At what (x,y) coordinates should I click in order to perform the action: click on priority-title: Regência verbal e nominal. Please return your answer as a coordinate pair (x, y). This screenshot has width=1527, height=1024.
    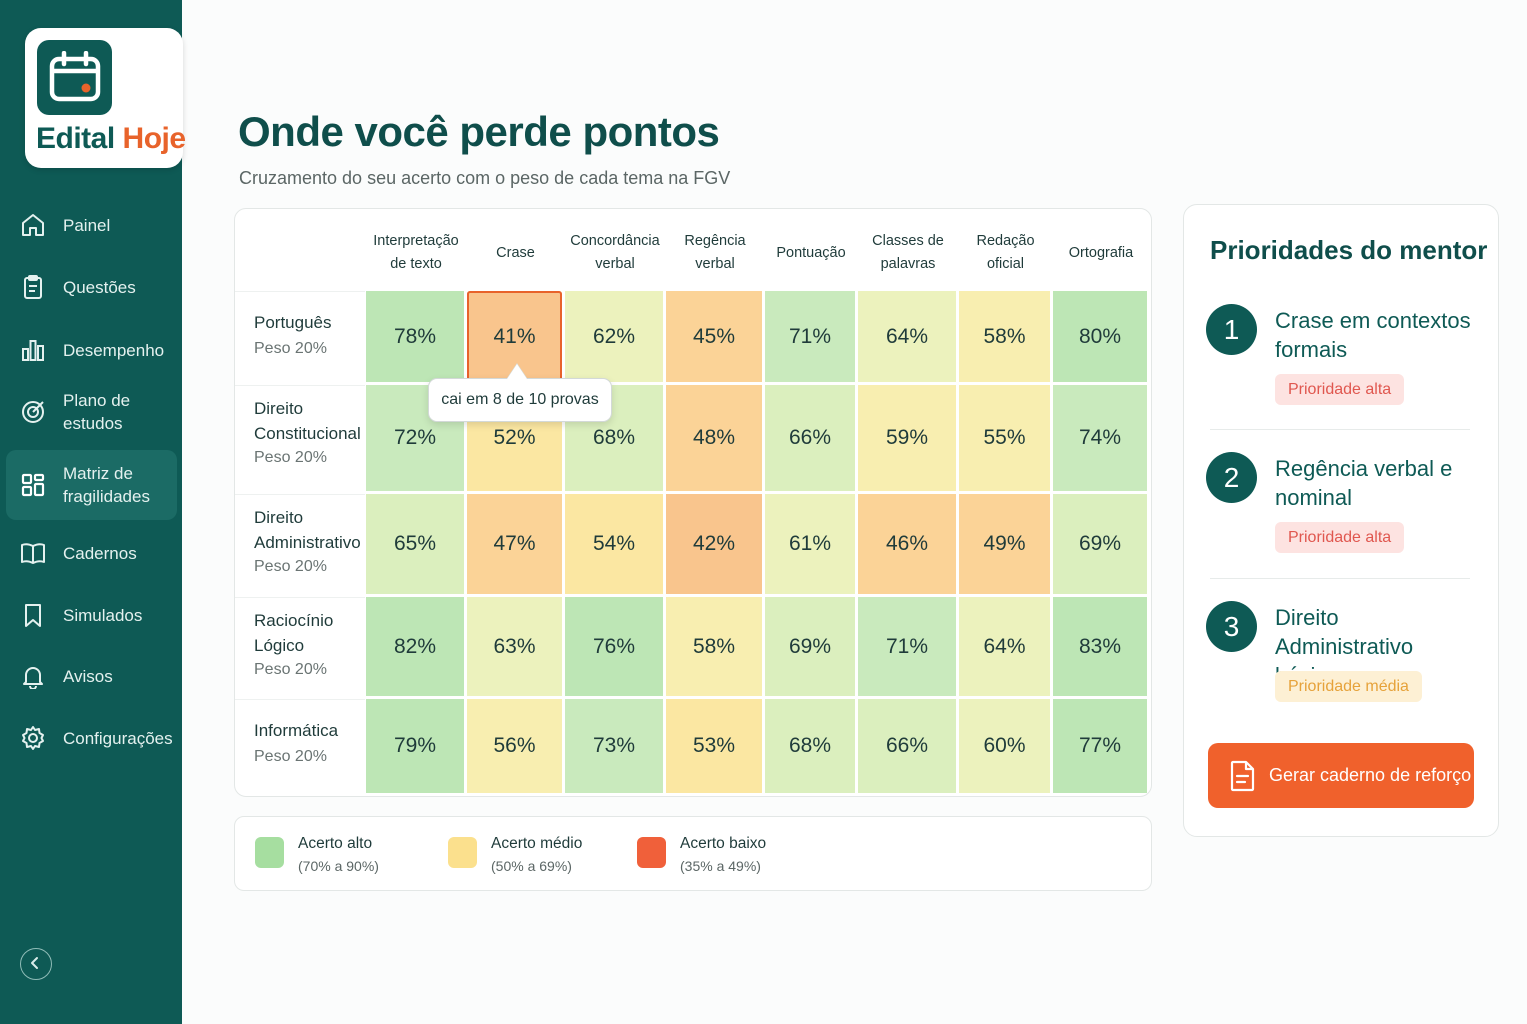
    Looking at the image, I should click on (1364, 483).